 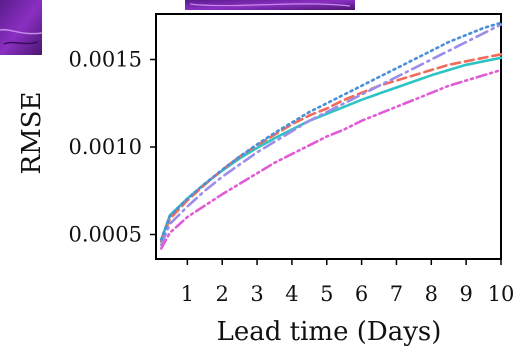 What do you see at coordinates (105, 235) in the screenshot?
I see `y-tick-label: 0.0005` at bounding box center [105, 235].